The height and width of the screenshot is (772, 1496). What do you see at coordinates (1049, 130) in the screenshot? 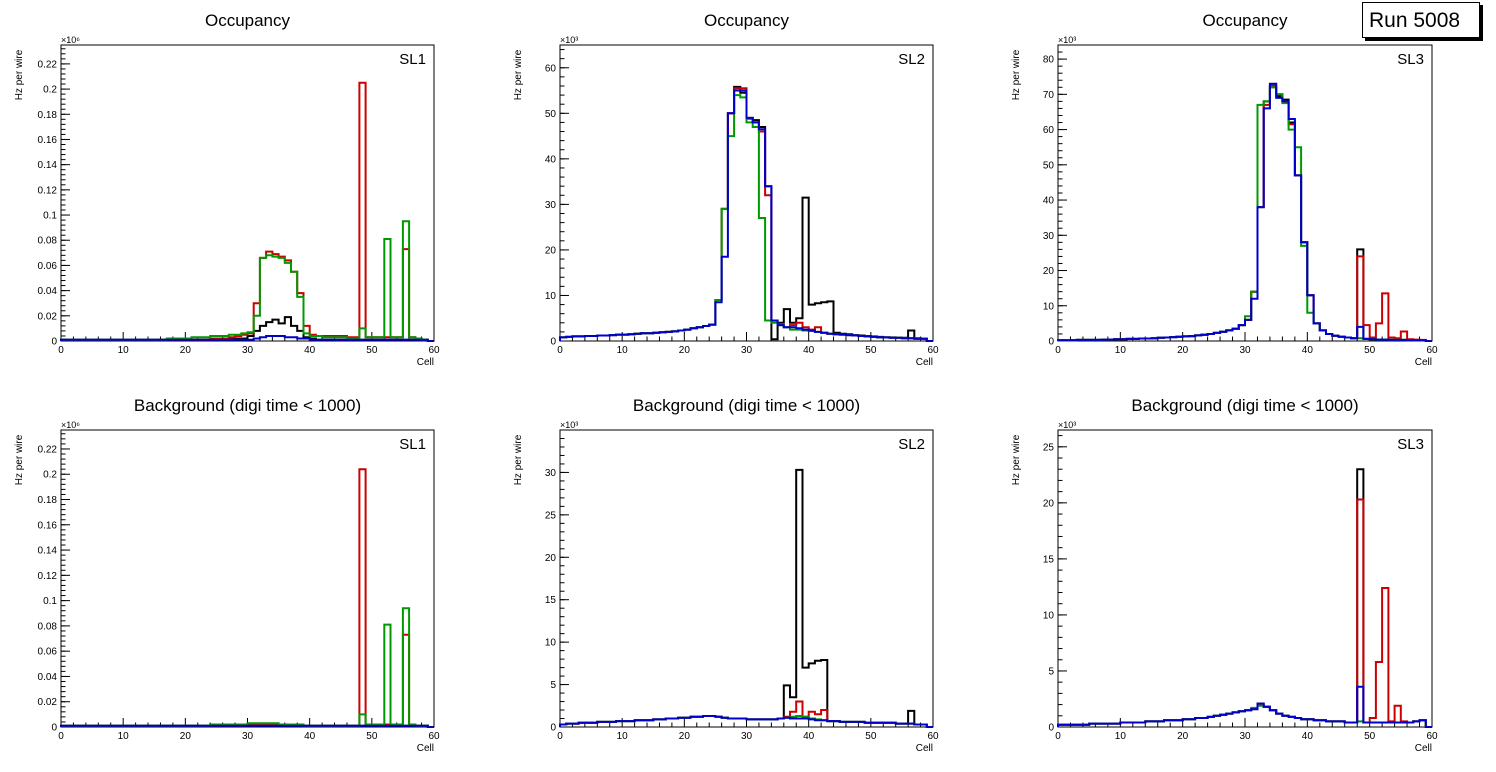
I see `y-tick-label: 60` at bounding box center [1049, 130].